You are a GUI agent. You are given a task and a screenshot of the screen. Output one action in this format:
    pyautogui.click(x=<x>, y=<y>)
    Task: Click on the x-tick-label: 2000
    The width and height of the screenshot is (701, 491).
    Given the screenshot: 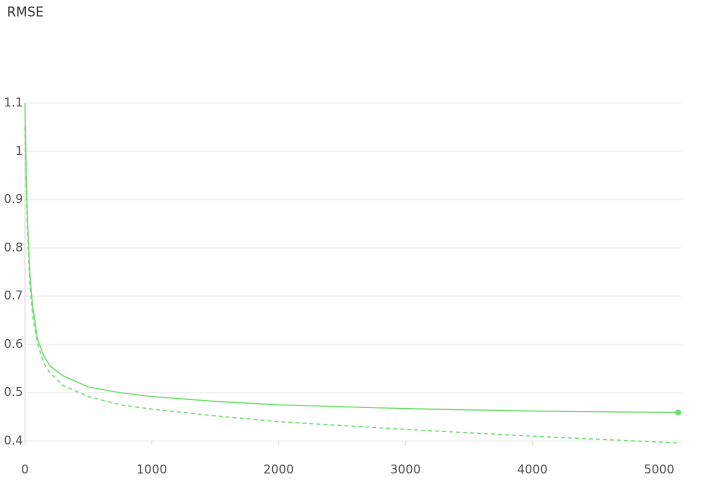 What is the action you would take?
    pyautogui.click(x=278, y=470)
    